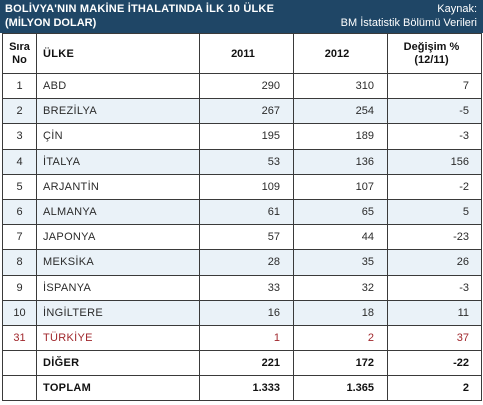 The height and width of the screenshot is (405, 483). What do you see at coordinates (118, 237) in the screenshot?
I see `country-cell: JAPONYA` at bounding box center [118, 237].